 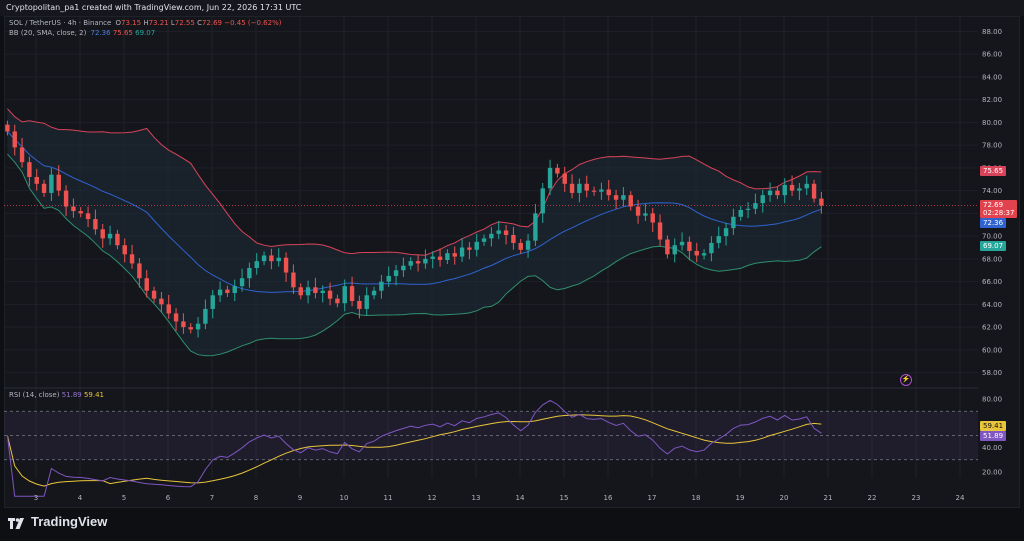 I want to click on lightning-icon: ⚡, so click(x=906, y=380).